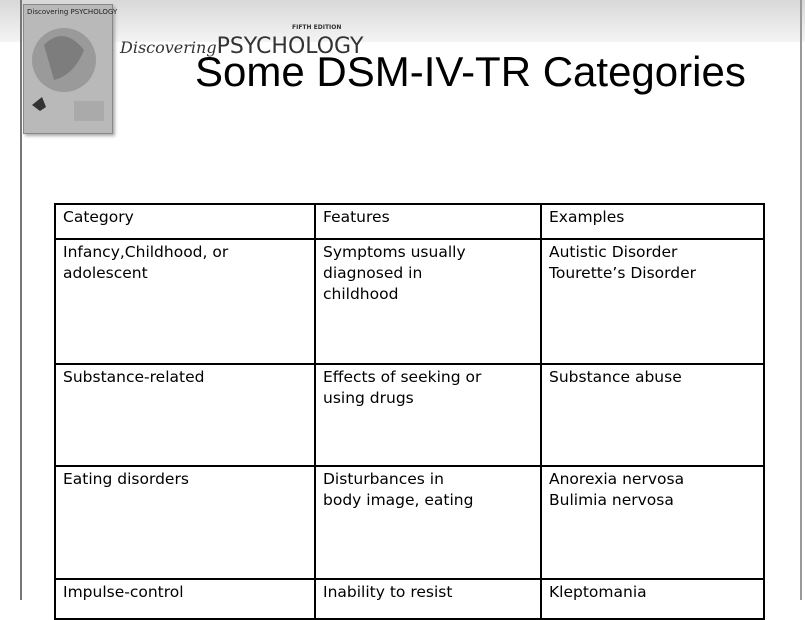 The image size is (805, 620). Describe the element at coordinates (105, 273) in the screenshot. I see `cell-line: adolescent` at that location.